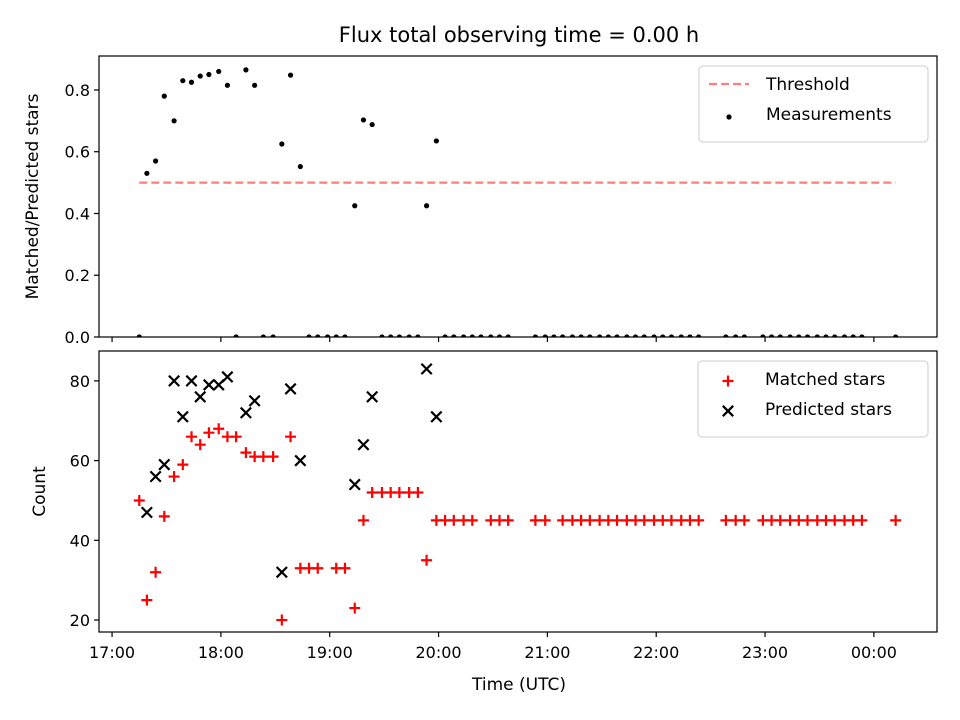 This screenshot has width=960, height=720. Describe the element at coordinates (656, 652) in the screenshot. I see `x-tick-label: 22:00` at that location.